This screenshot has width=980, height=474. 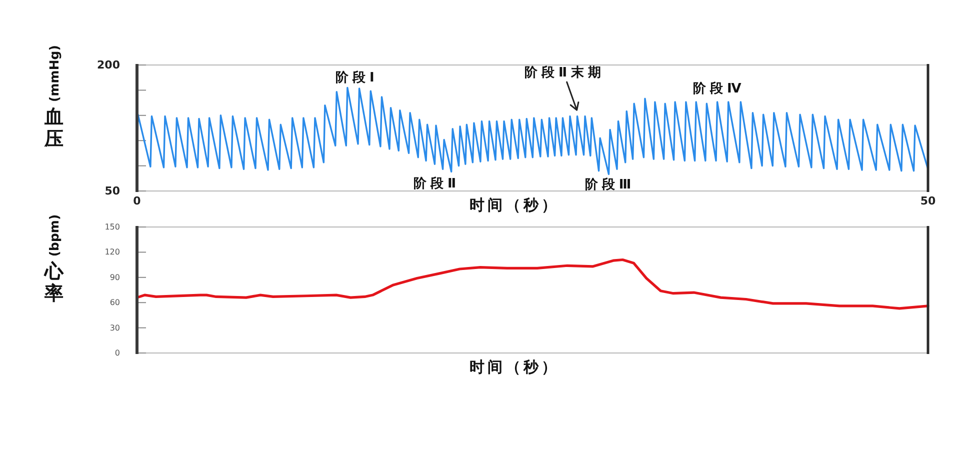 What do you see at coordinates (108, 65) in the screenshot?
I see `y-tick-label: 200` at bounding box center [108, 65].